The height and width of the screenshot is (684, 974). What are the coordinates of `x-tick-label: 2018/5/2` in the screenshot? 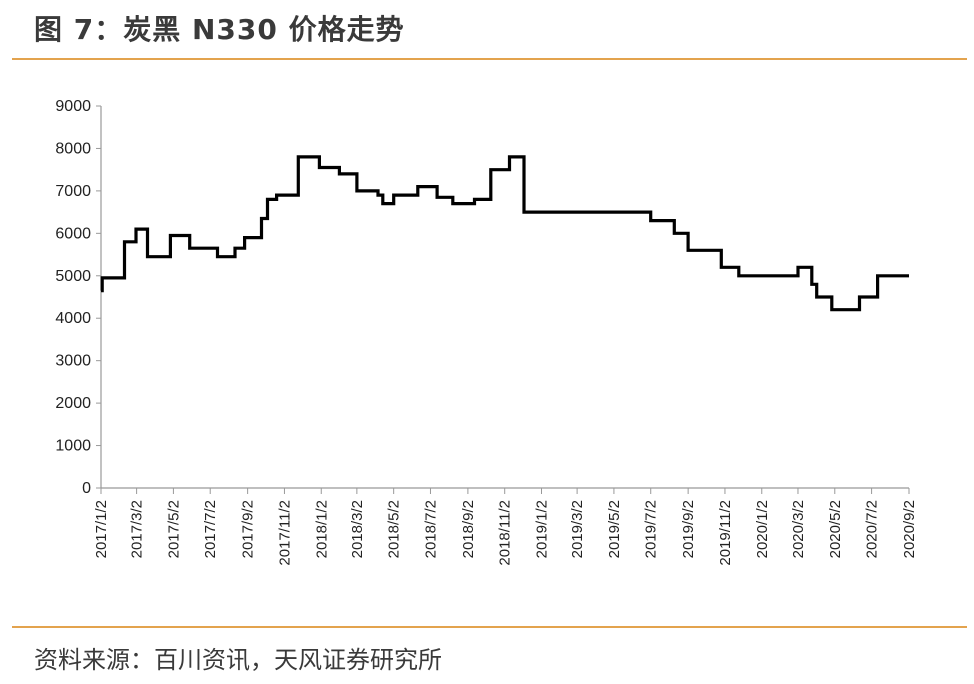 It's located at (394, 529).